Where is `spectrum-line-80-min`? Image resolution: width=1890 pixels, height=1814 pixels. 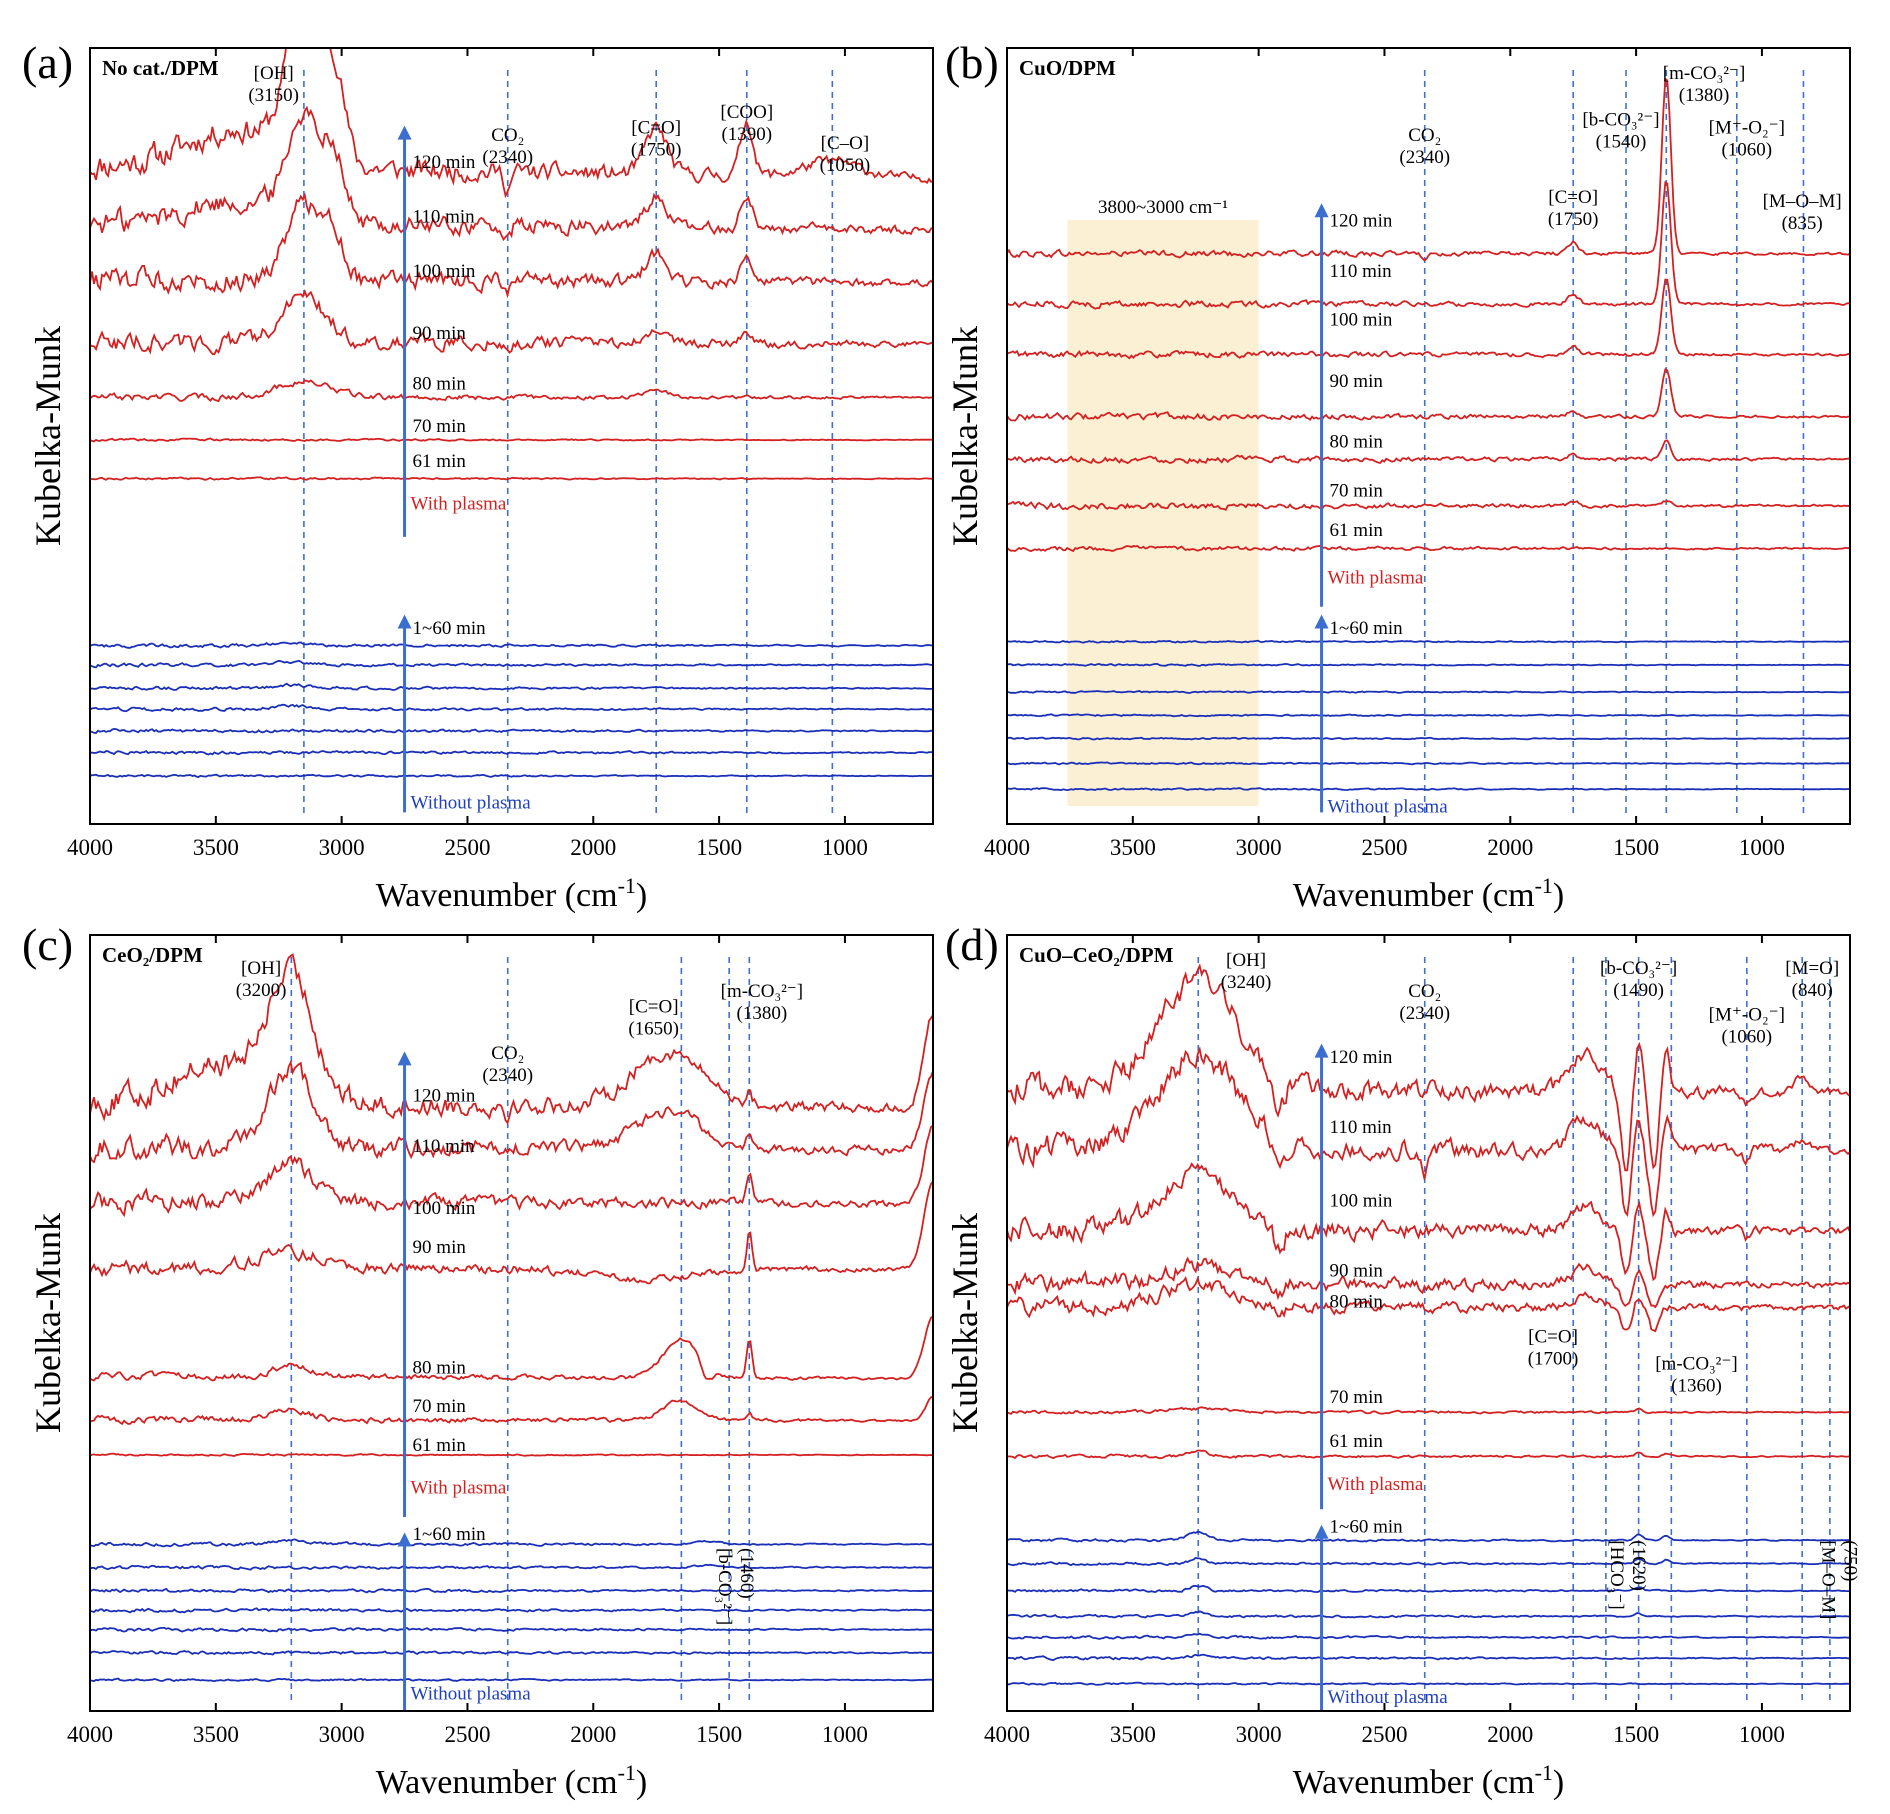 spectrum-line-80-min is located at coordinates (511, 391).